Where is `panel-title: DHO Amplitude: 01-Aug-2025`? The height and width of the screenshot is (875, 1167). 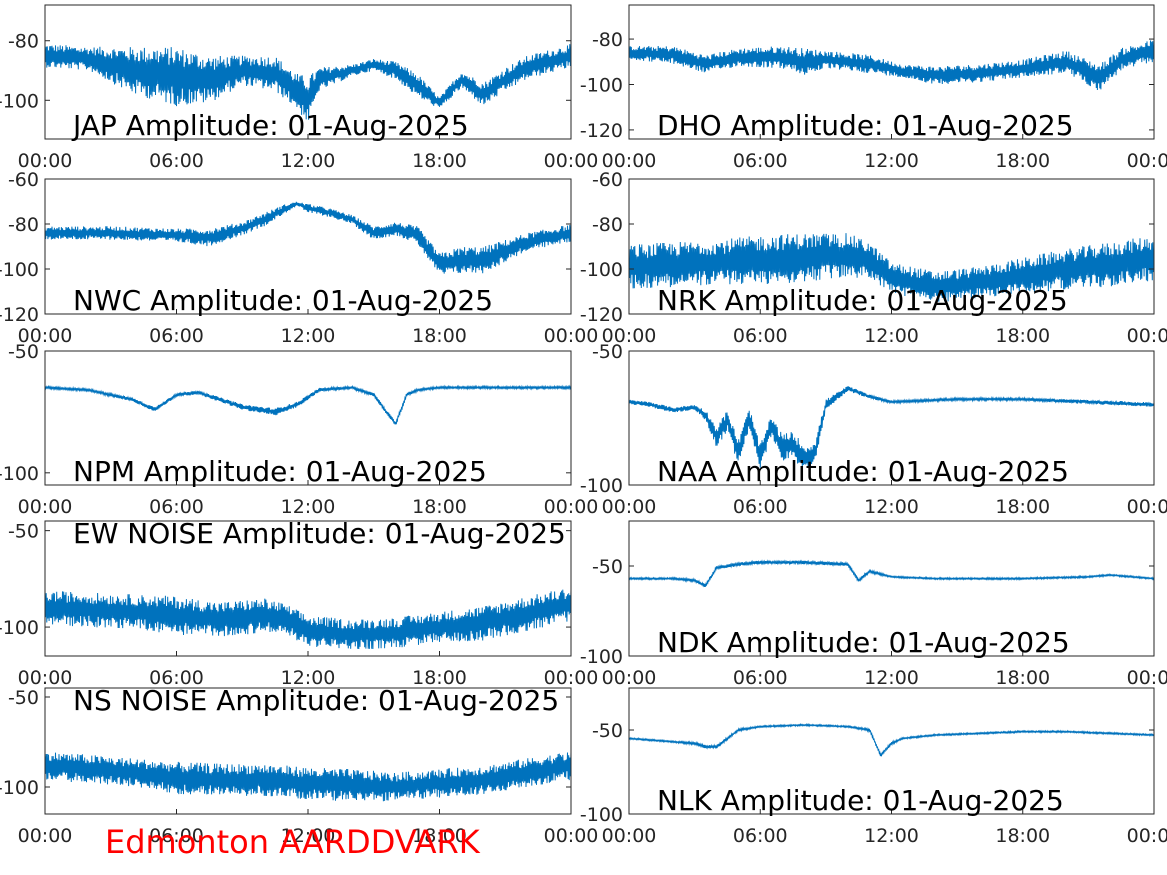 panel-title: DHO Amplitude: 01-Aug-2025 is located at coordinates (865, 125).